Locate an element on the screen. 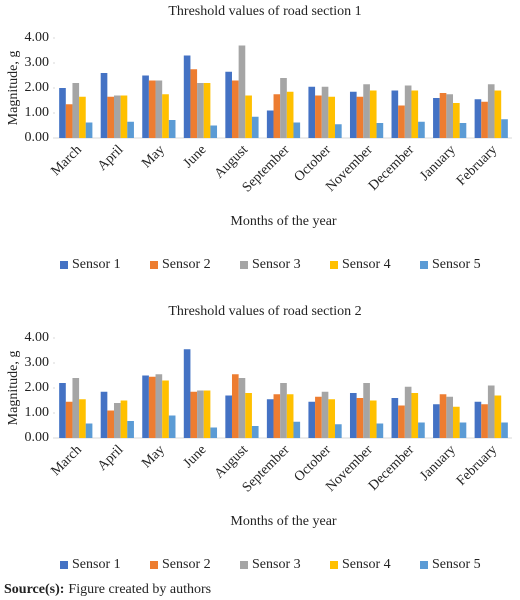 This screenshot has width=520, height=600. legend-label: Sensor 5 is located at coordinates (456, 564).